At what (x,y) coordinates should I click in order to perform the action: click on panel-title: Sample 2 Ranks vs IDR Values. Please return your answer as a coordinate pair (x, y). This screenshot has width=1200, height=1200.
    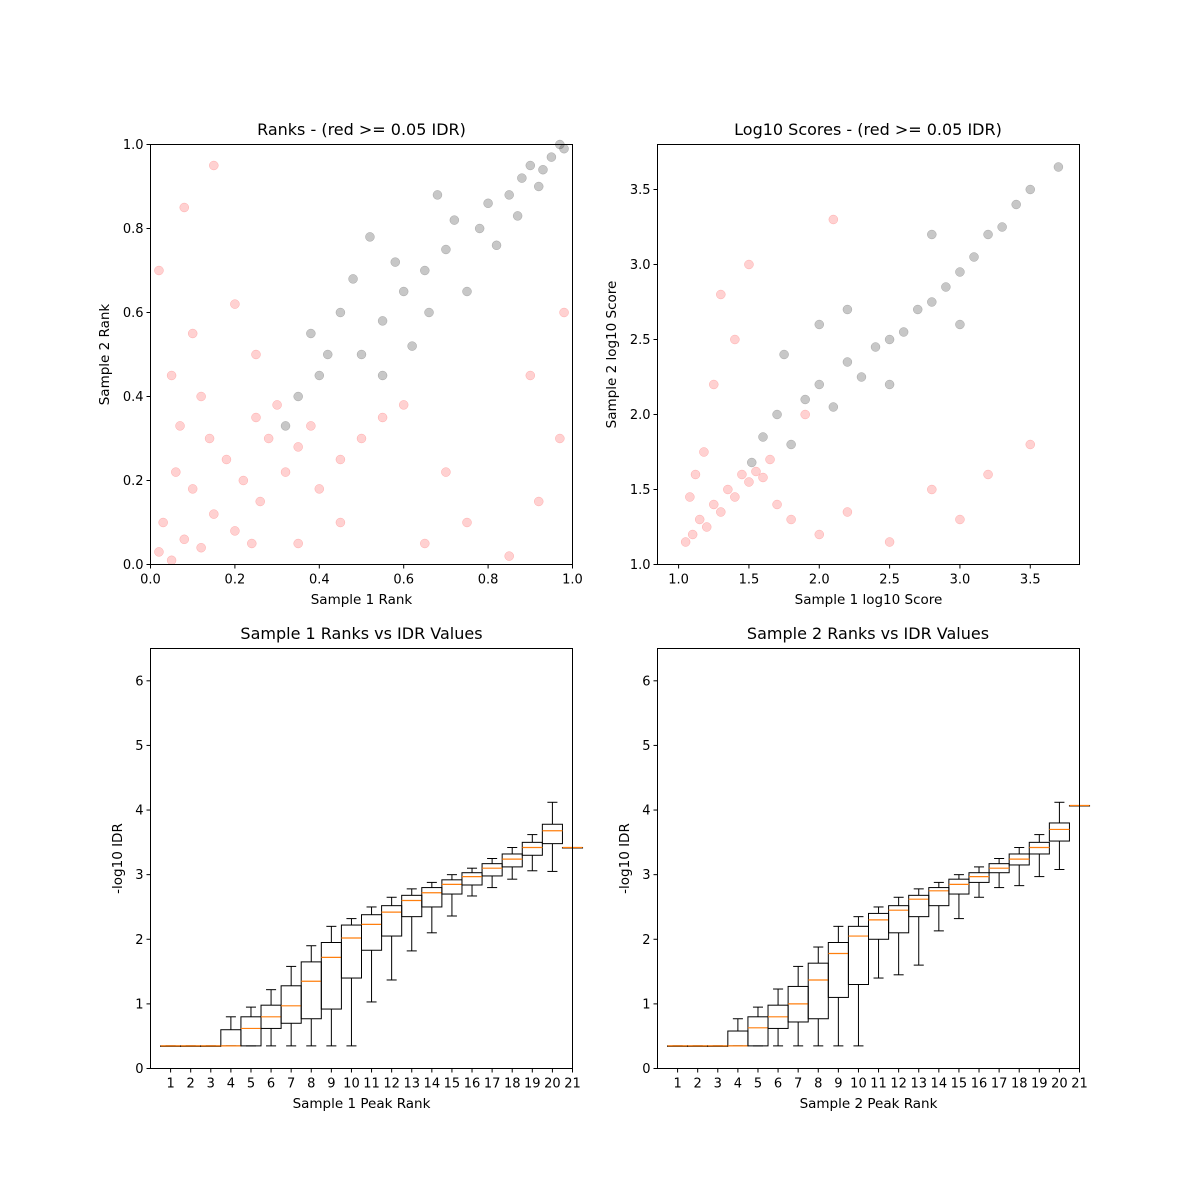
    Looking at the image, I should click on (868, 633).